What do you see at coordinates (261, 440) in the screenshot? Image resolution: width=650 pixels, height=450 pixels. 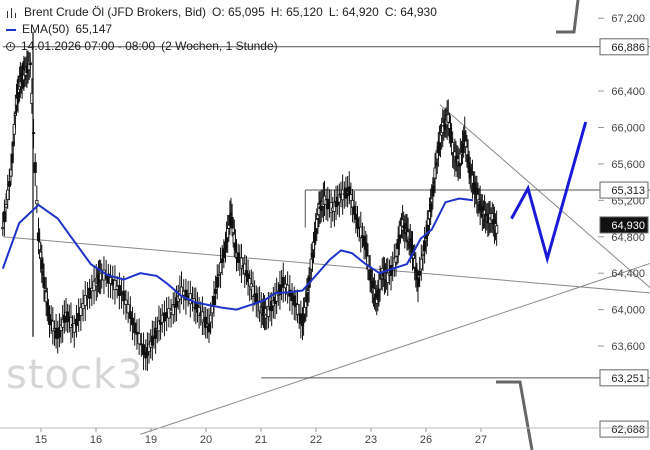 I see `x-tick-label: 21` at bounding box center [261, 440].